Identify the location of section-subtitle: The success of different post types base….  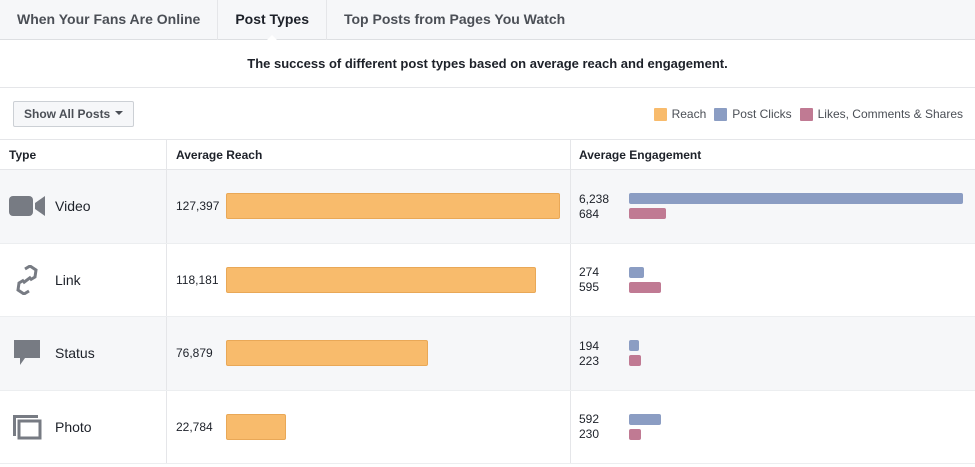
(487, 64).